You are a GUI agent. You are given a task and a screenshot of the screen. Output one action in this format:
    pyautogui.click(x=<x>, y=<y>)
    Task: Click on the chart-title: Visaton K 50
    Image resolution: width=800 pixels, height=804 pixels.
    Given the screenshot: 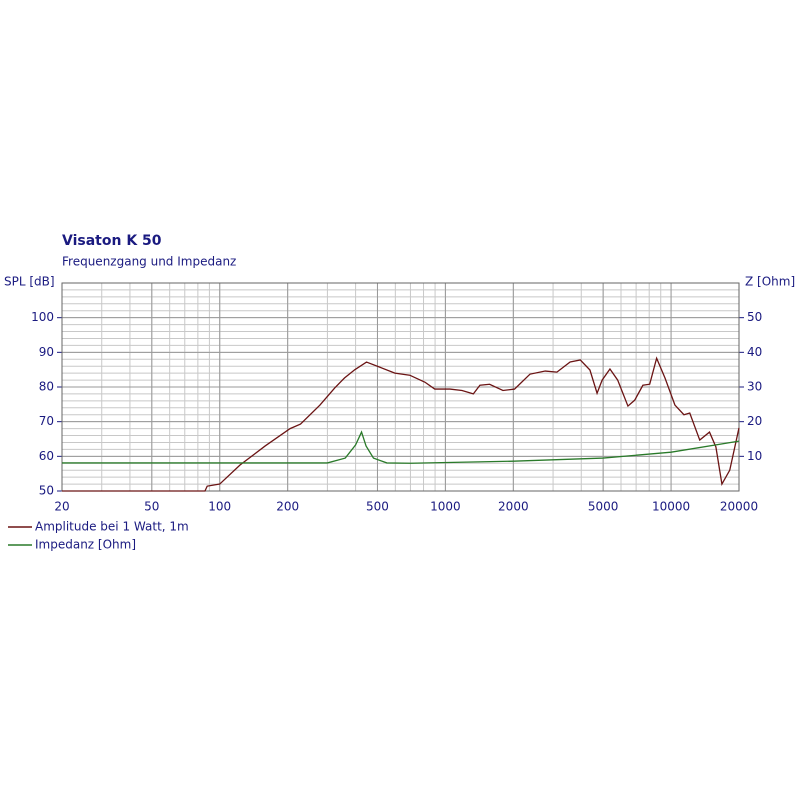 What is the action you would take?
    pyautogui.click(x=112, y=241)
    